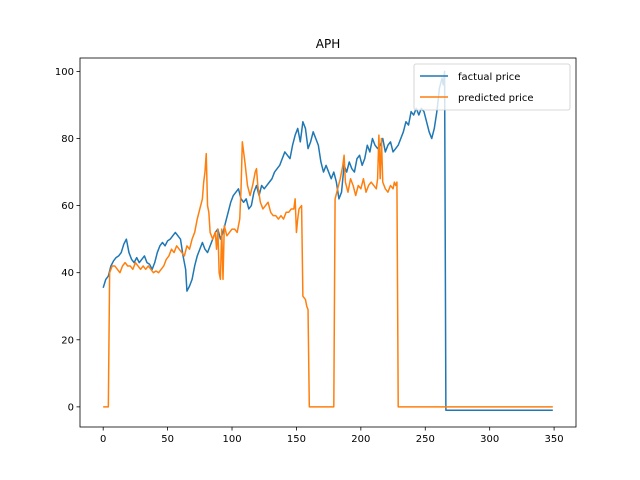  Describe the element at coordinates (328, 44) in the screenshot. I see `chart-title: APH` at that location.